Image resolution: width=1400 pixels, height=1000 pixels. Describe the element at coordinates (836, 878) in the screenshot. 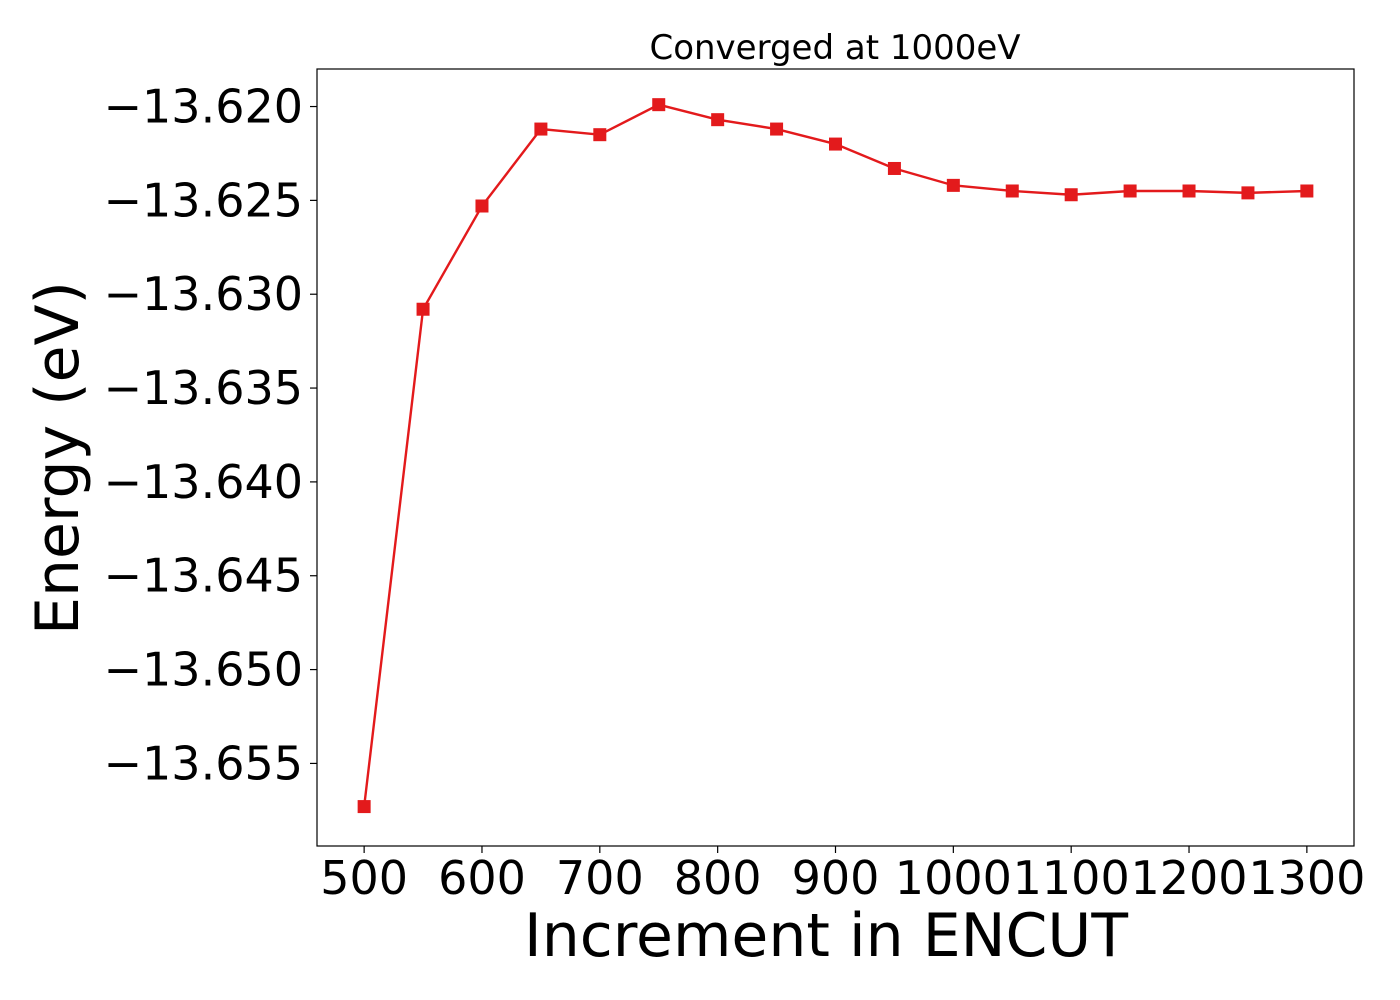

I see `x-tick-label: 900` at that location.